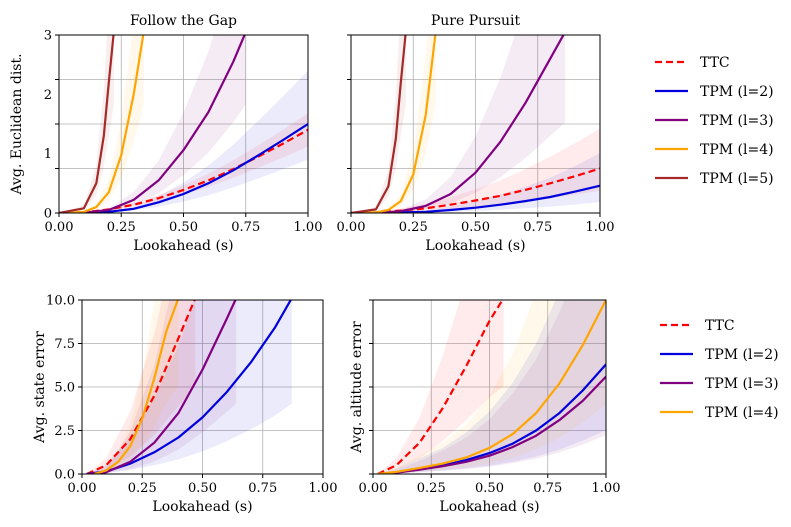 Image resolution: width=791 pixels, height=527 pixels. Describe the element at coordinates (17, 124) in the screenshot. I see `y-axis-label: Avg. Euclidean dist.` at that location.